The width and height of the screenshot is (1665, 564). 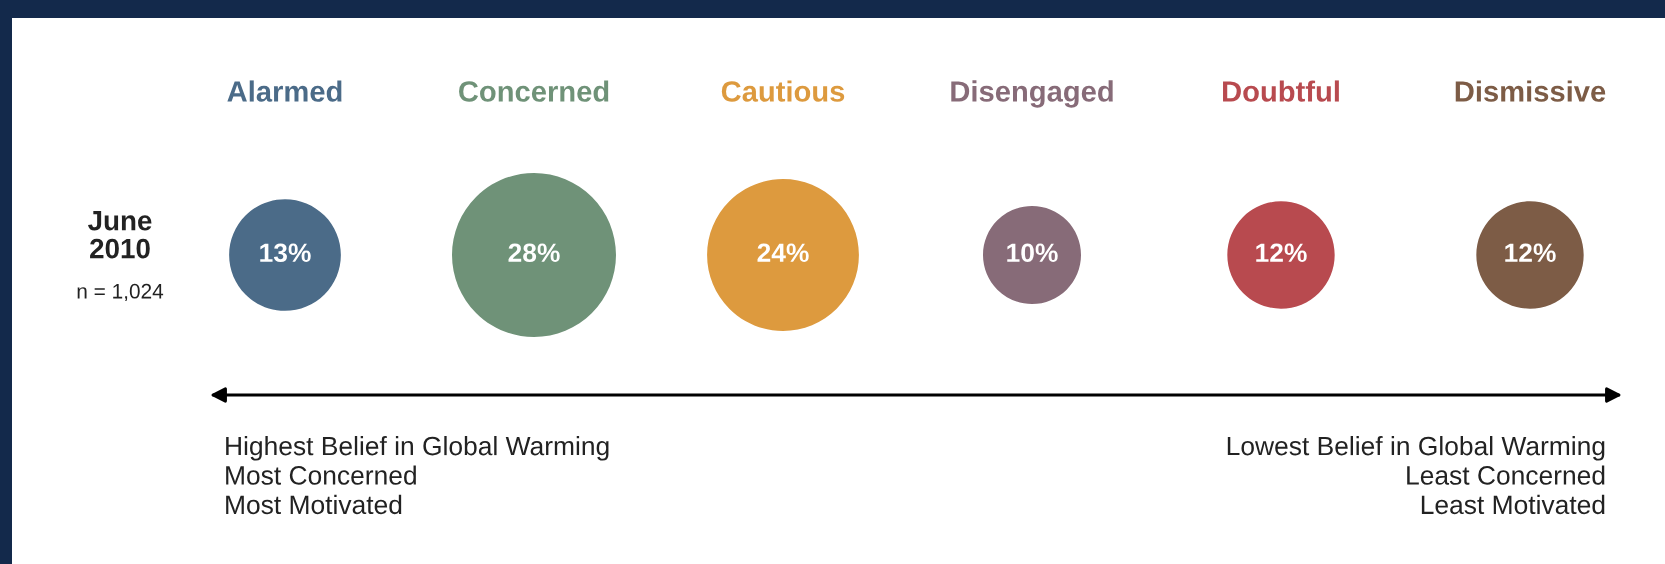 What do you see at coordinates (783, 91) in the screenshot?
I see `category-label: Cautious` at bounding box center [783, 91].